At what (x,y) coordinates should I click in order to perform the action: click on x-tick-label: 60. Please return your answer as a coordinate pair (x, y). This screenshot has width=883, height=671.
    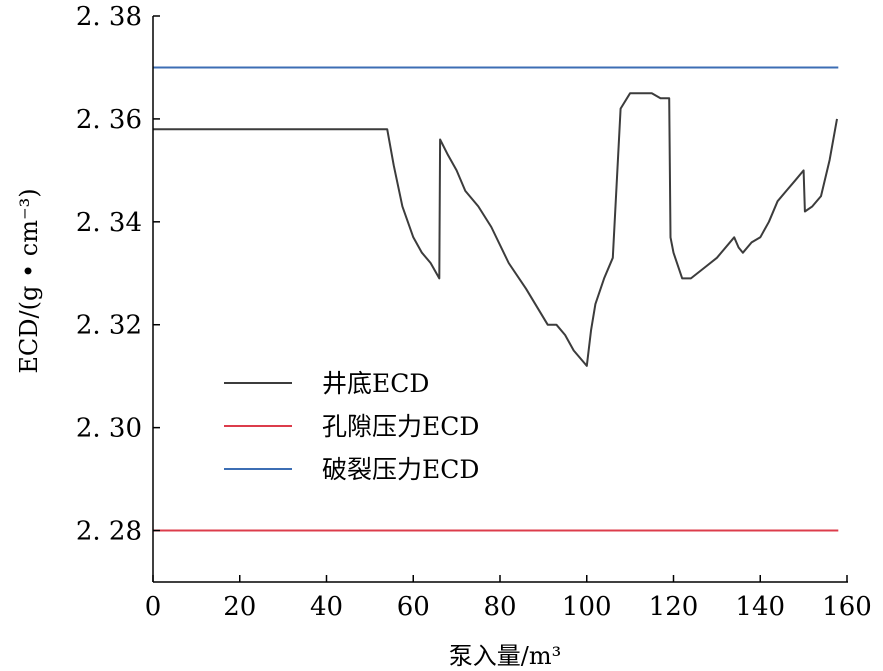
    Looking at the image, I should click on (413, 607).